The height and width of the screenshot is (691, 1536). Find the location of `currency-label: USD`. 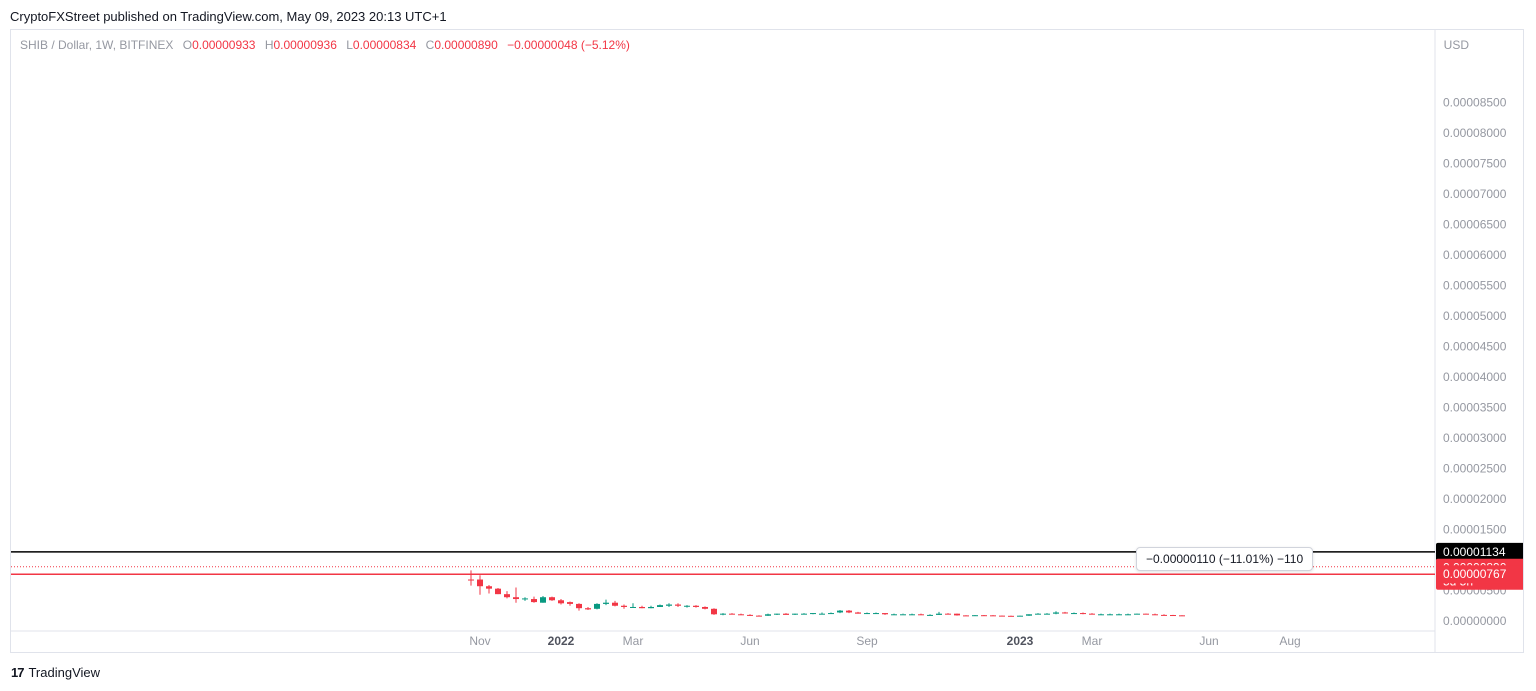

currency-label: USD is located at coordinates (1456, 45).